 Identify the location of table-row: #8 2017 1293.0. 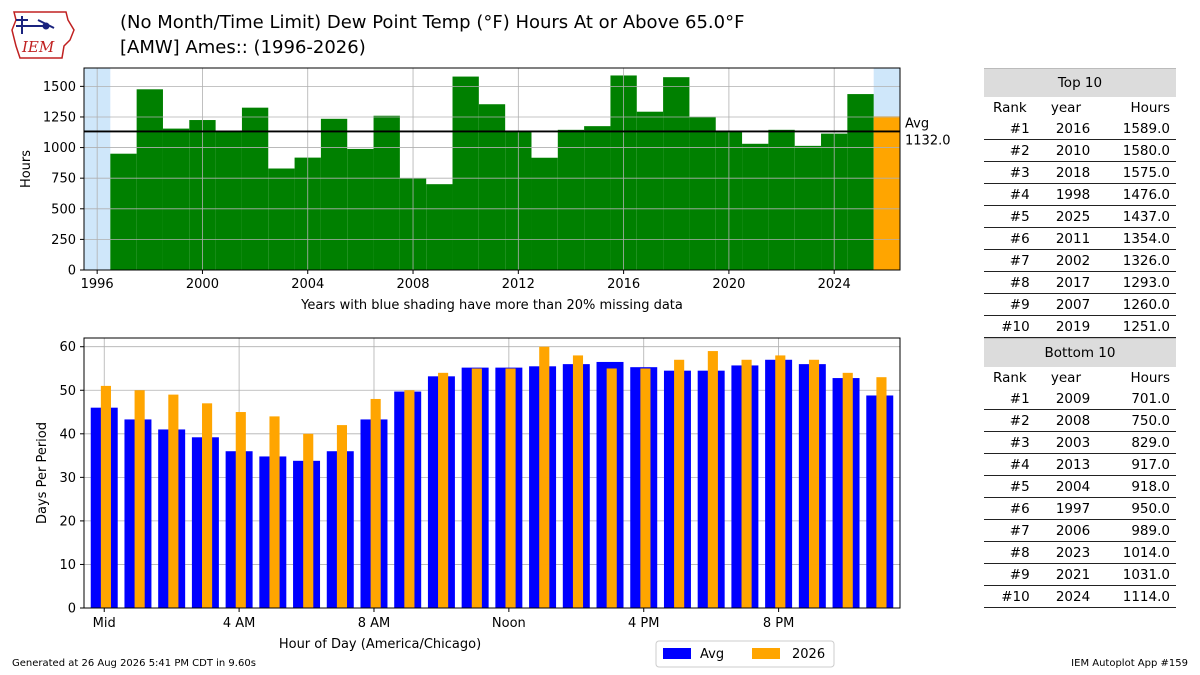
(1080, 282).